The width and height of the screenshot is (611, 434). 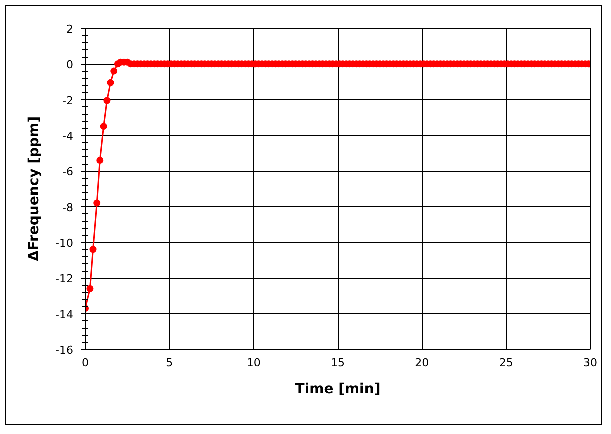 What do you see at coordinates (65, 243) in the screenshot?
I see `y-tick-label: -10` at bounding box center [65, 243].